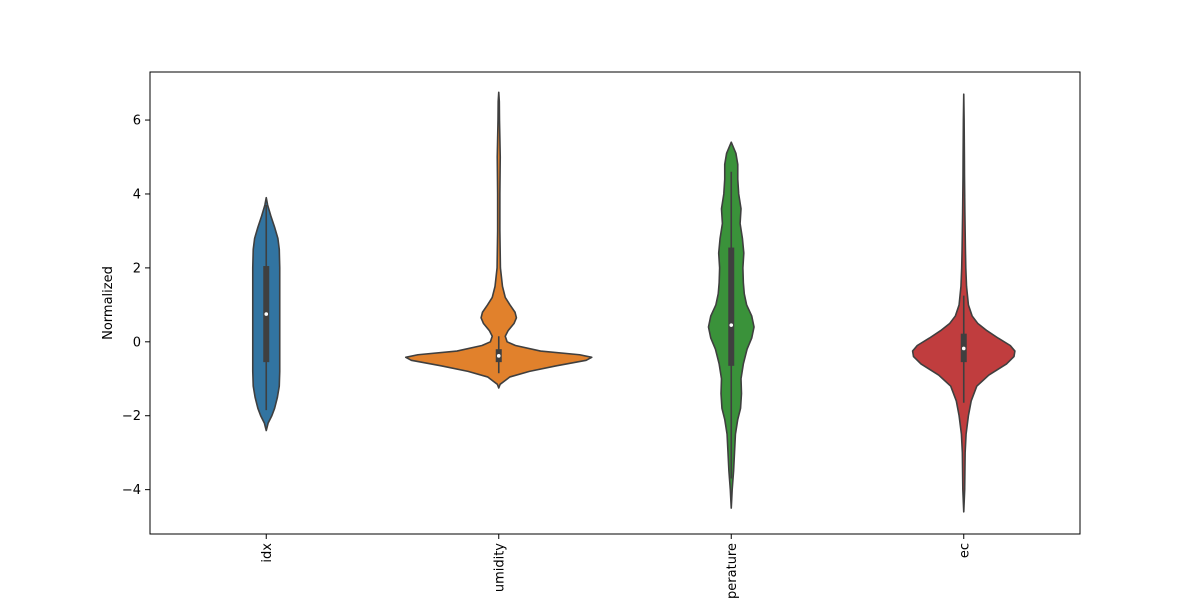 The width and height of the screenshot is (1200, 600). What do you see at coordinates (499, 567) in the screenshot?
I see `x-tick-label: umidity` at bounding box center [499, 567].